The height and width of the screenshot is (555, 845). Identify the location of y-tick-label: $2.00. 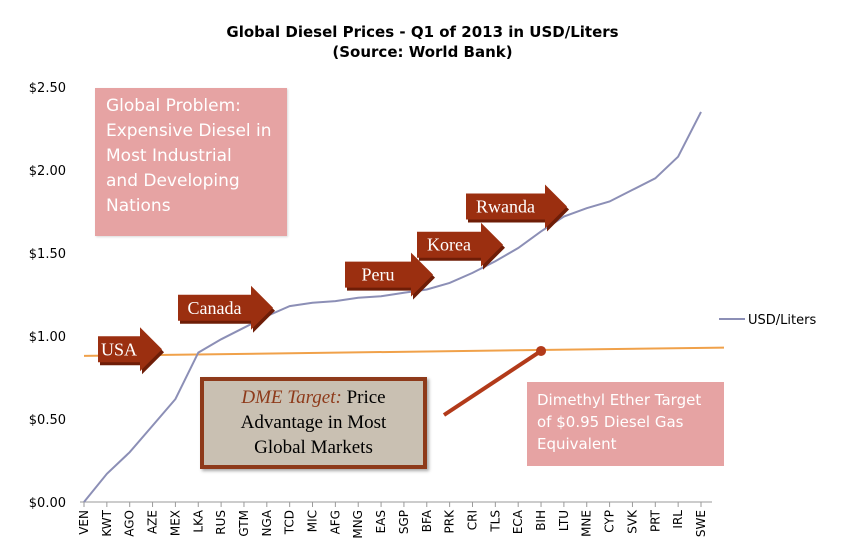
(47, 171).